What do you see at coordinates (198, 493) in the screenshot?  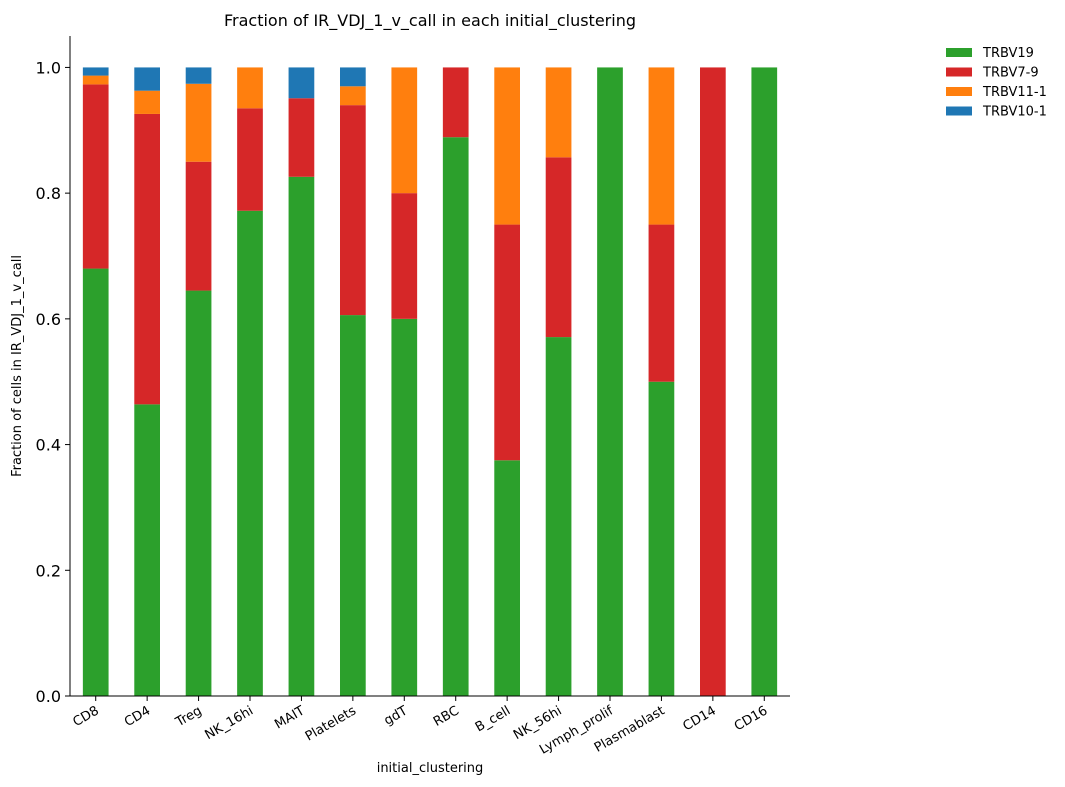 I see `bar-Treg-TRBV19` at bounding box center [198, 493].